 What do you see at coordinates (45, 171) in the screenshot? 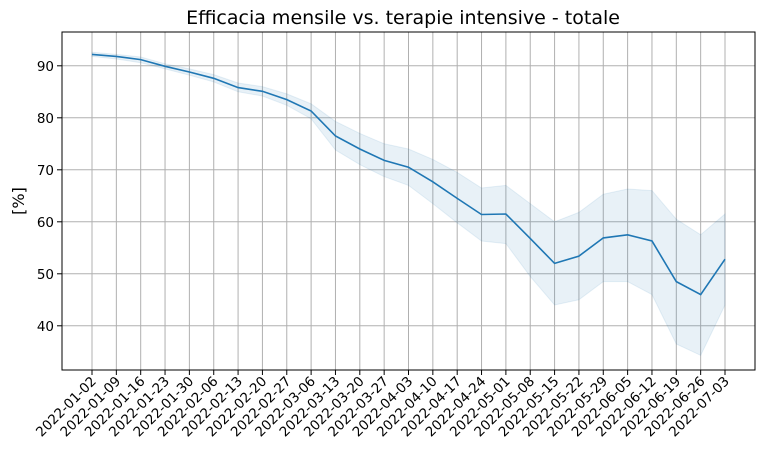
I see `y-tick-label: 70` at bounding box center [45, 171].